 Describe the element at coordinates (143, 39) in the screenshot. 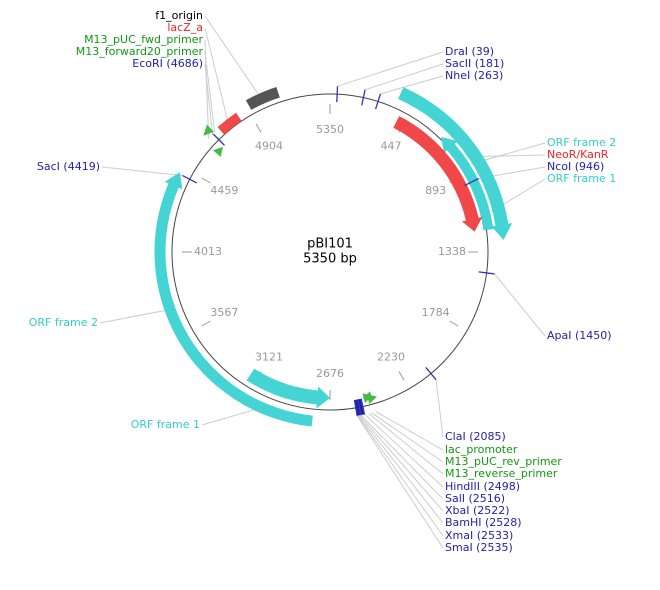

I see `feature-label: M13_pUC_fwd_primer` at that location.